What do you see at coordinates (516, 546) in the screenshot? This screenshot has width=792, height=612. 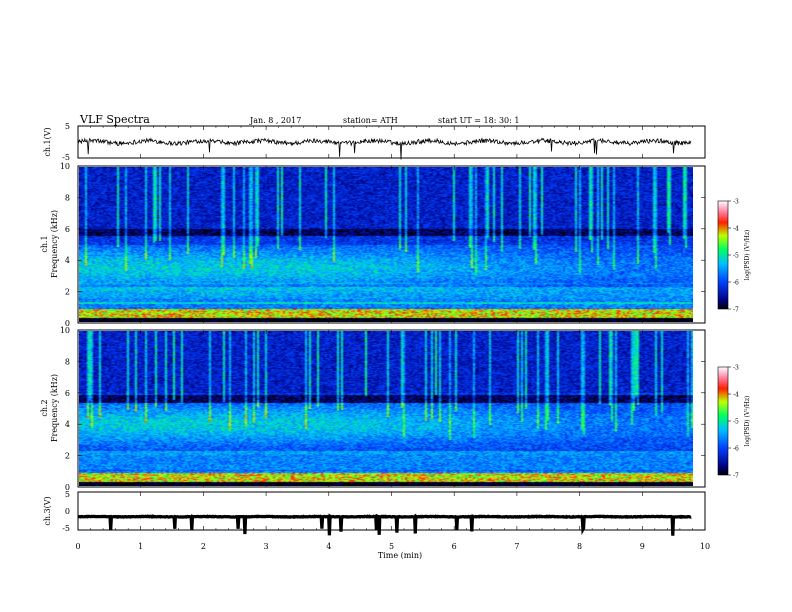 I see `x-tick-label: 7` at bounding box center [516, 546].